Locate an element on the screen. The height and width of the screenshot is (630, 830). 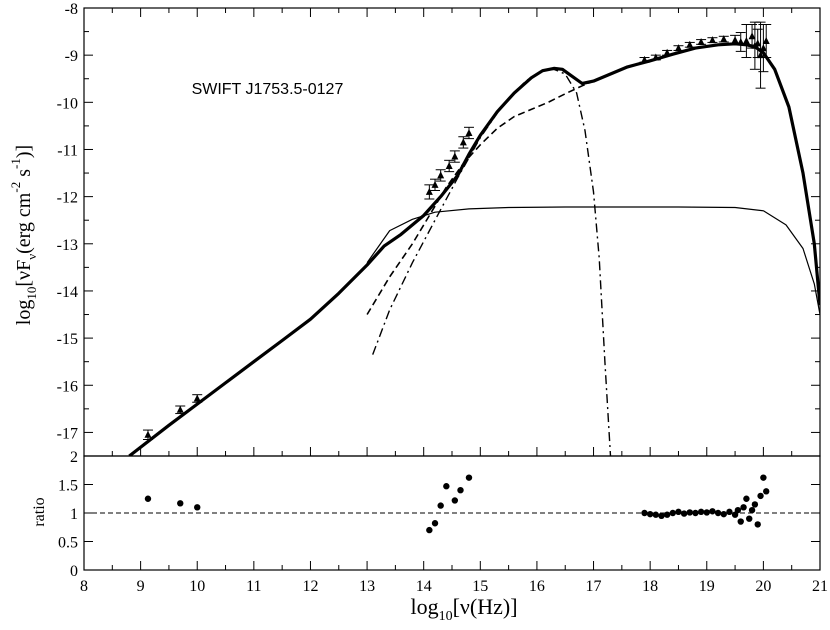
x-axis-label: log10[ν(Hz)] is located at coordinates (463, 609).